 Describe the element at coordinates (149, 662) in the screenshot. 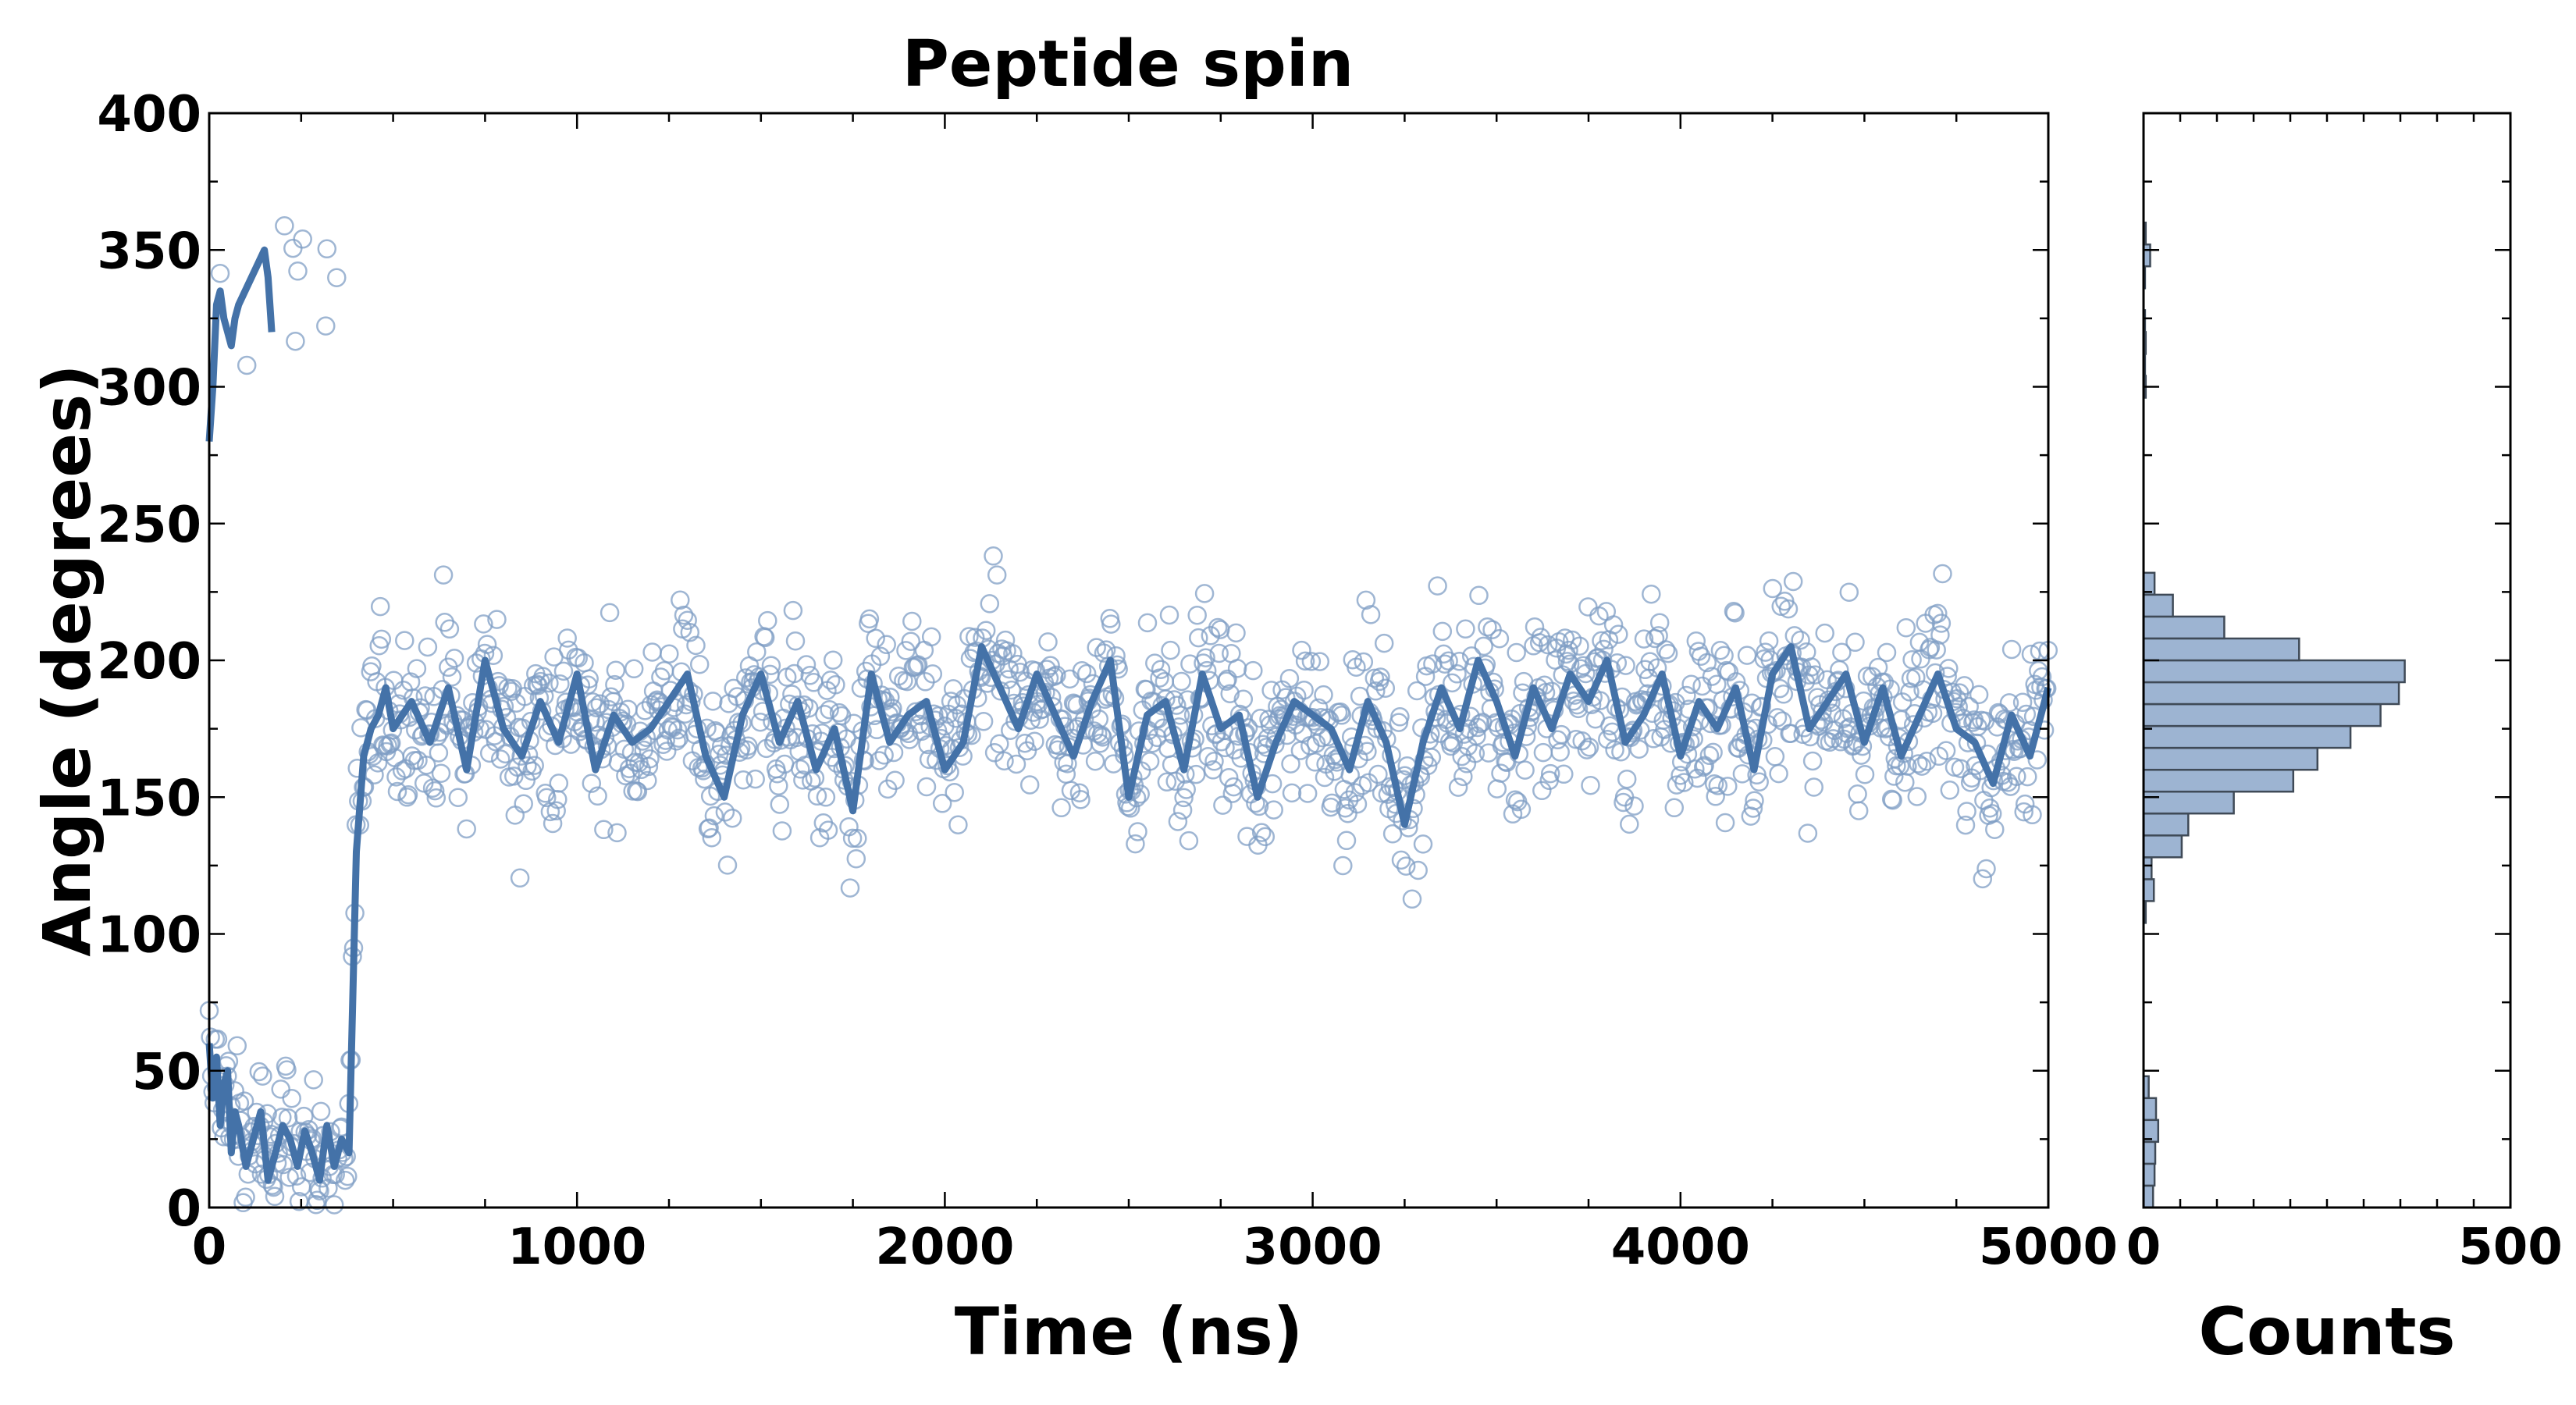

I see `y-tick-labels: 0 50 100 150 200 250 300 350 400` at that location.